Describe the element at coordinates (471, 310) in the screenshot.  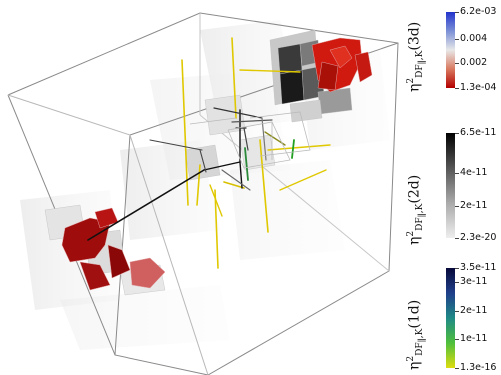
I see `colorbar-1d-tick: 2e-11` at that location.